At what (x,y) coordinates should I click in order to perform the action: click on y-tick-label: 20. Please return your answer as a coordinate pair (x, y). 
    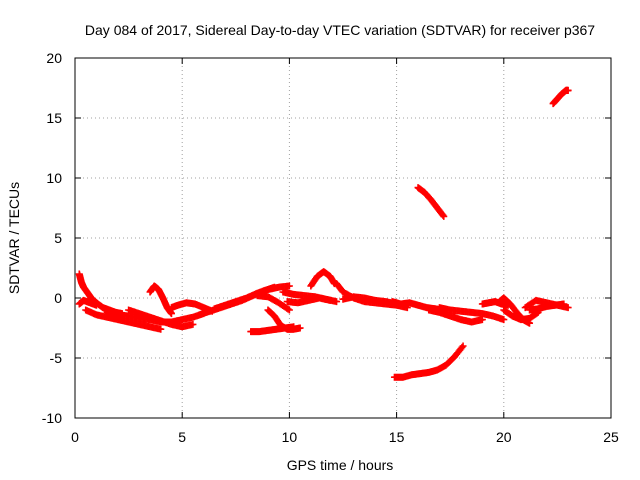
    Looking at the image, I should click on (54, 58).